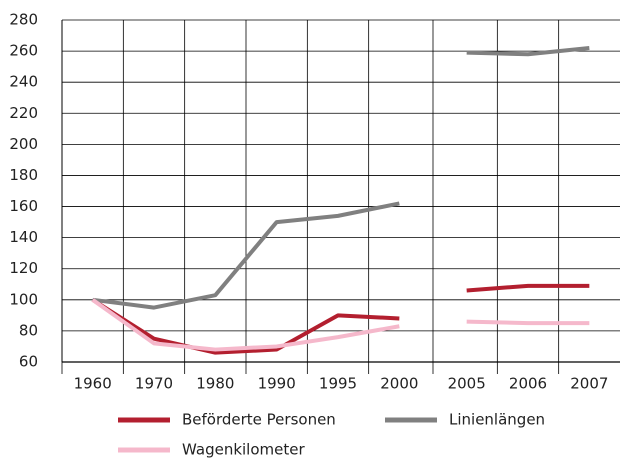 The height and width of the screenshot is (462, 621). What do you see at coordinates (243, 450) in the screenshot?
I see `legend-label: Wagenkilometer` at bounding box center [243, 450].